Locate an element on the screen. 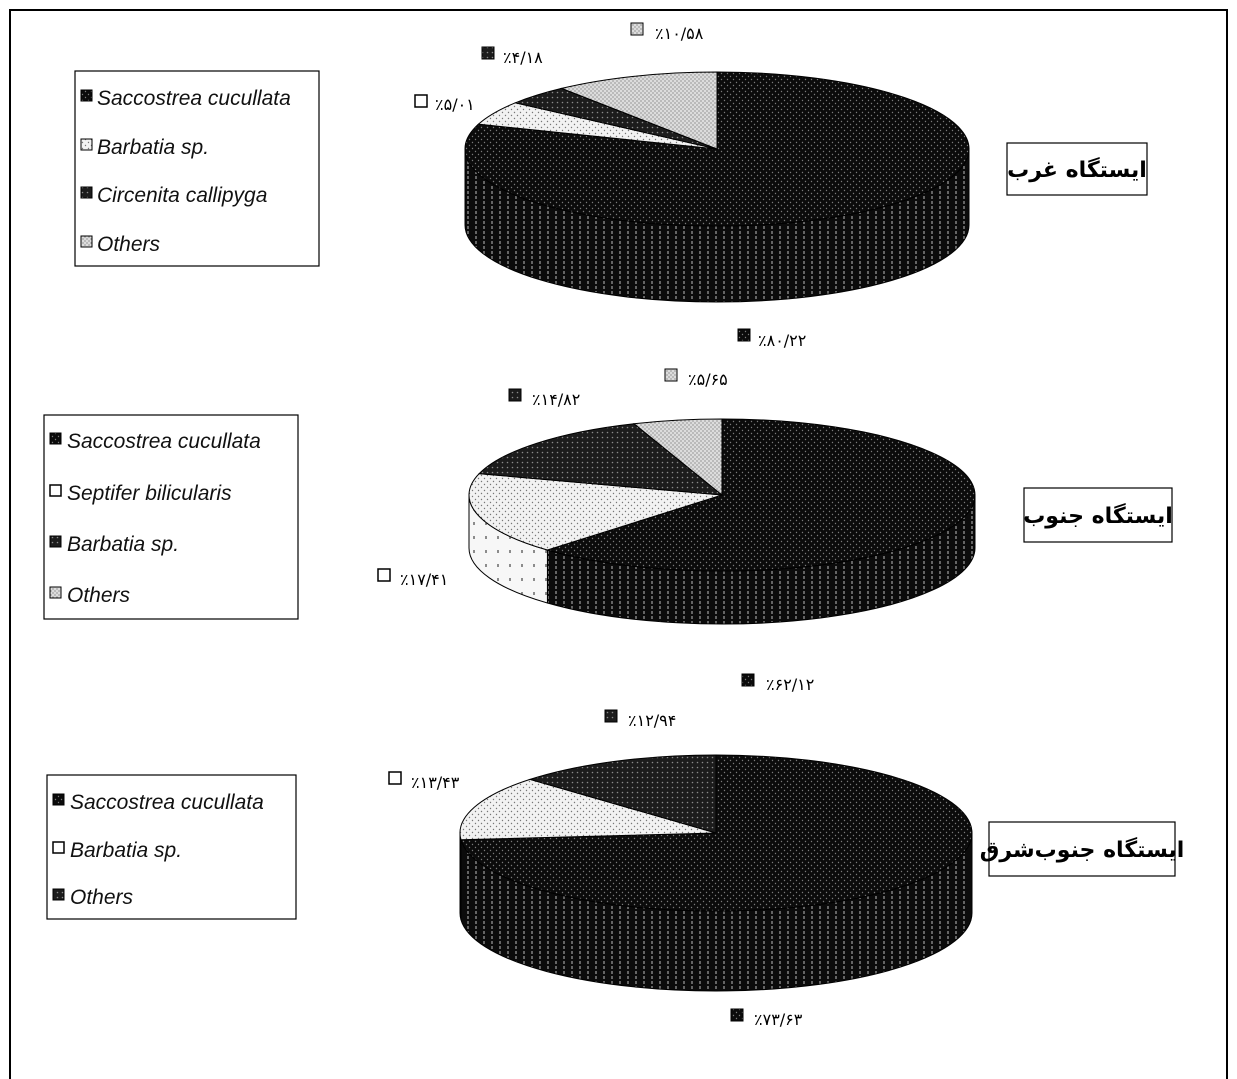 The height and width of the screenshot is (1079, 1237). chart-title: ایستگاه جنوب is located at coordinates (1098, 515).